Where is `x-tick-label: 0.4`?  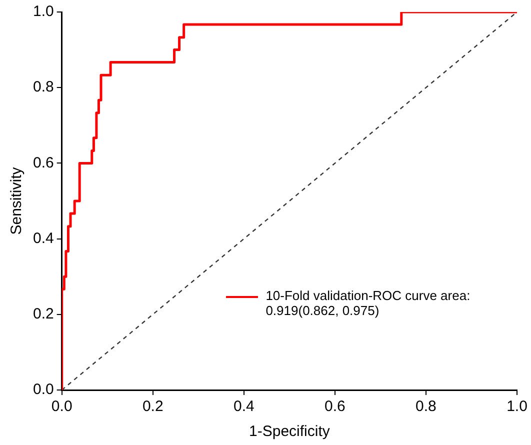 x-tick-label: 0.4 is located at coordinates (243, 407).